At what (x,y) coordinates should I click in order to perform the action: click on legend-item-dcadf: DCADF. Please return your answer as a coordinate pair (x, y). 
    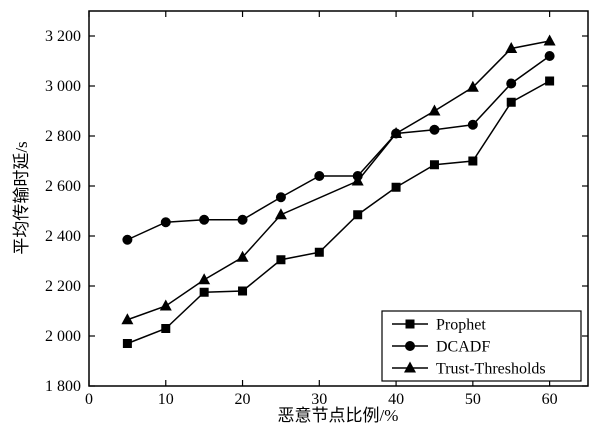
    Looking at the image, I should click on (441, 347).